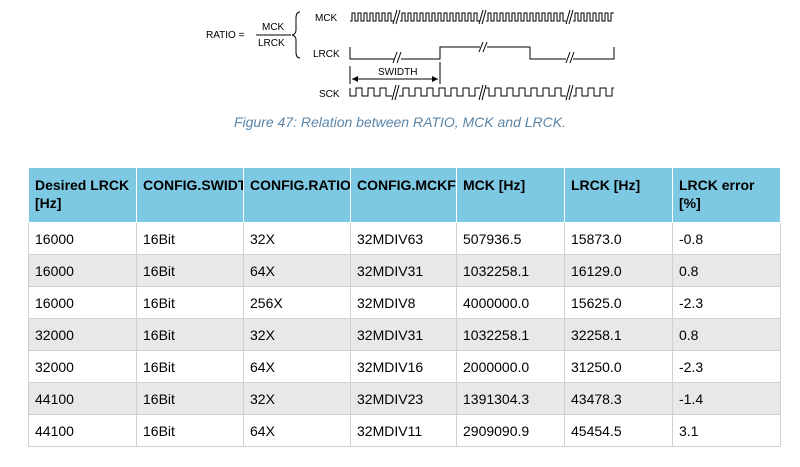 The width and height of the screenshot is (800, 467). Describe the element at coordinates (618, 366) in the screenshot. I see `table-cell: 31250.0` at that location.